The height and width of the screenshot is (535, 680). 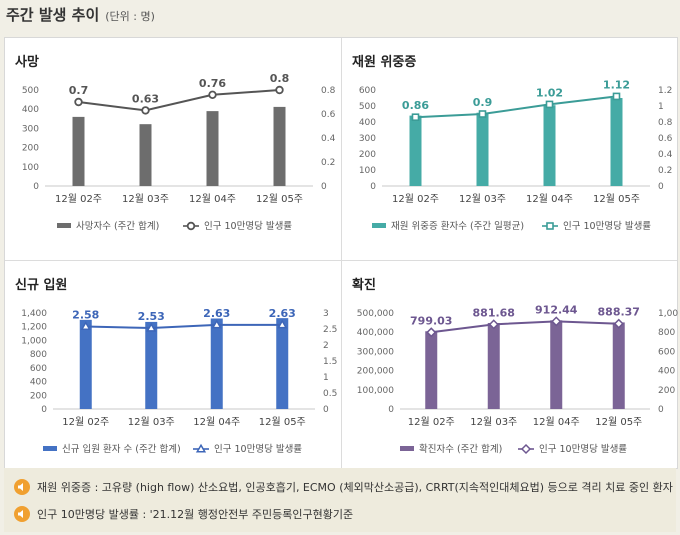 I want to click on data-label: 1.12, so click(x=616, y=84).